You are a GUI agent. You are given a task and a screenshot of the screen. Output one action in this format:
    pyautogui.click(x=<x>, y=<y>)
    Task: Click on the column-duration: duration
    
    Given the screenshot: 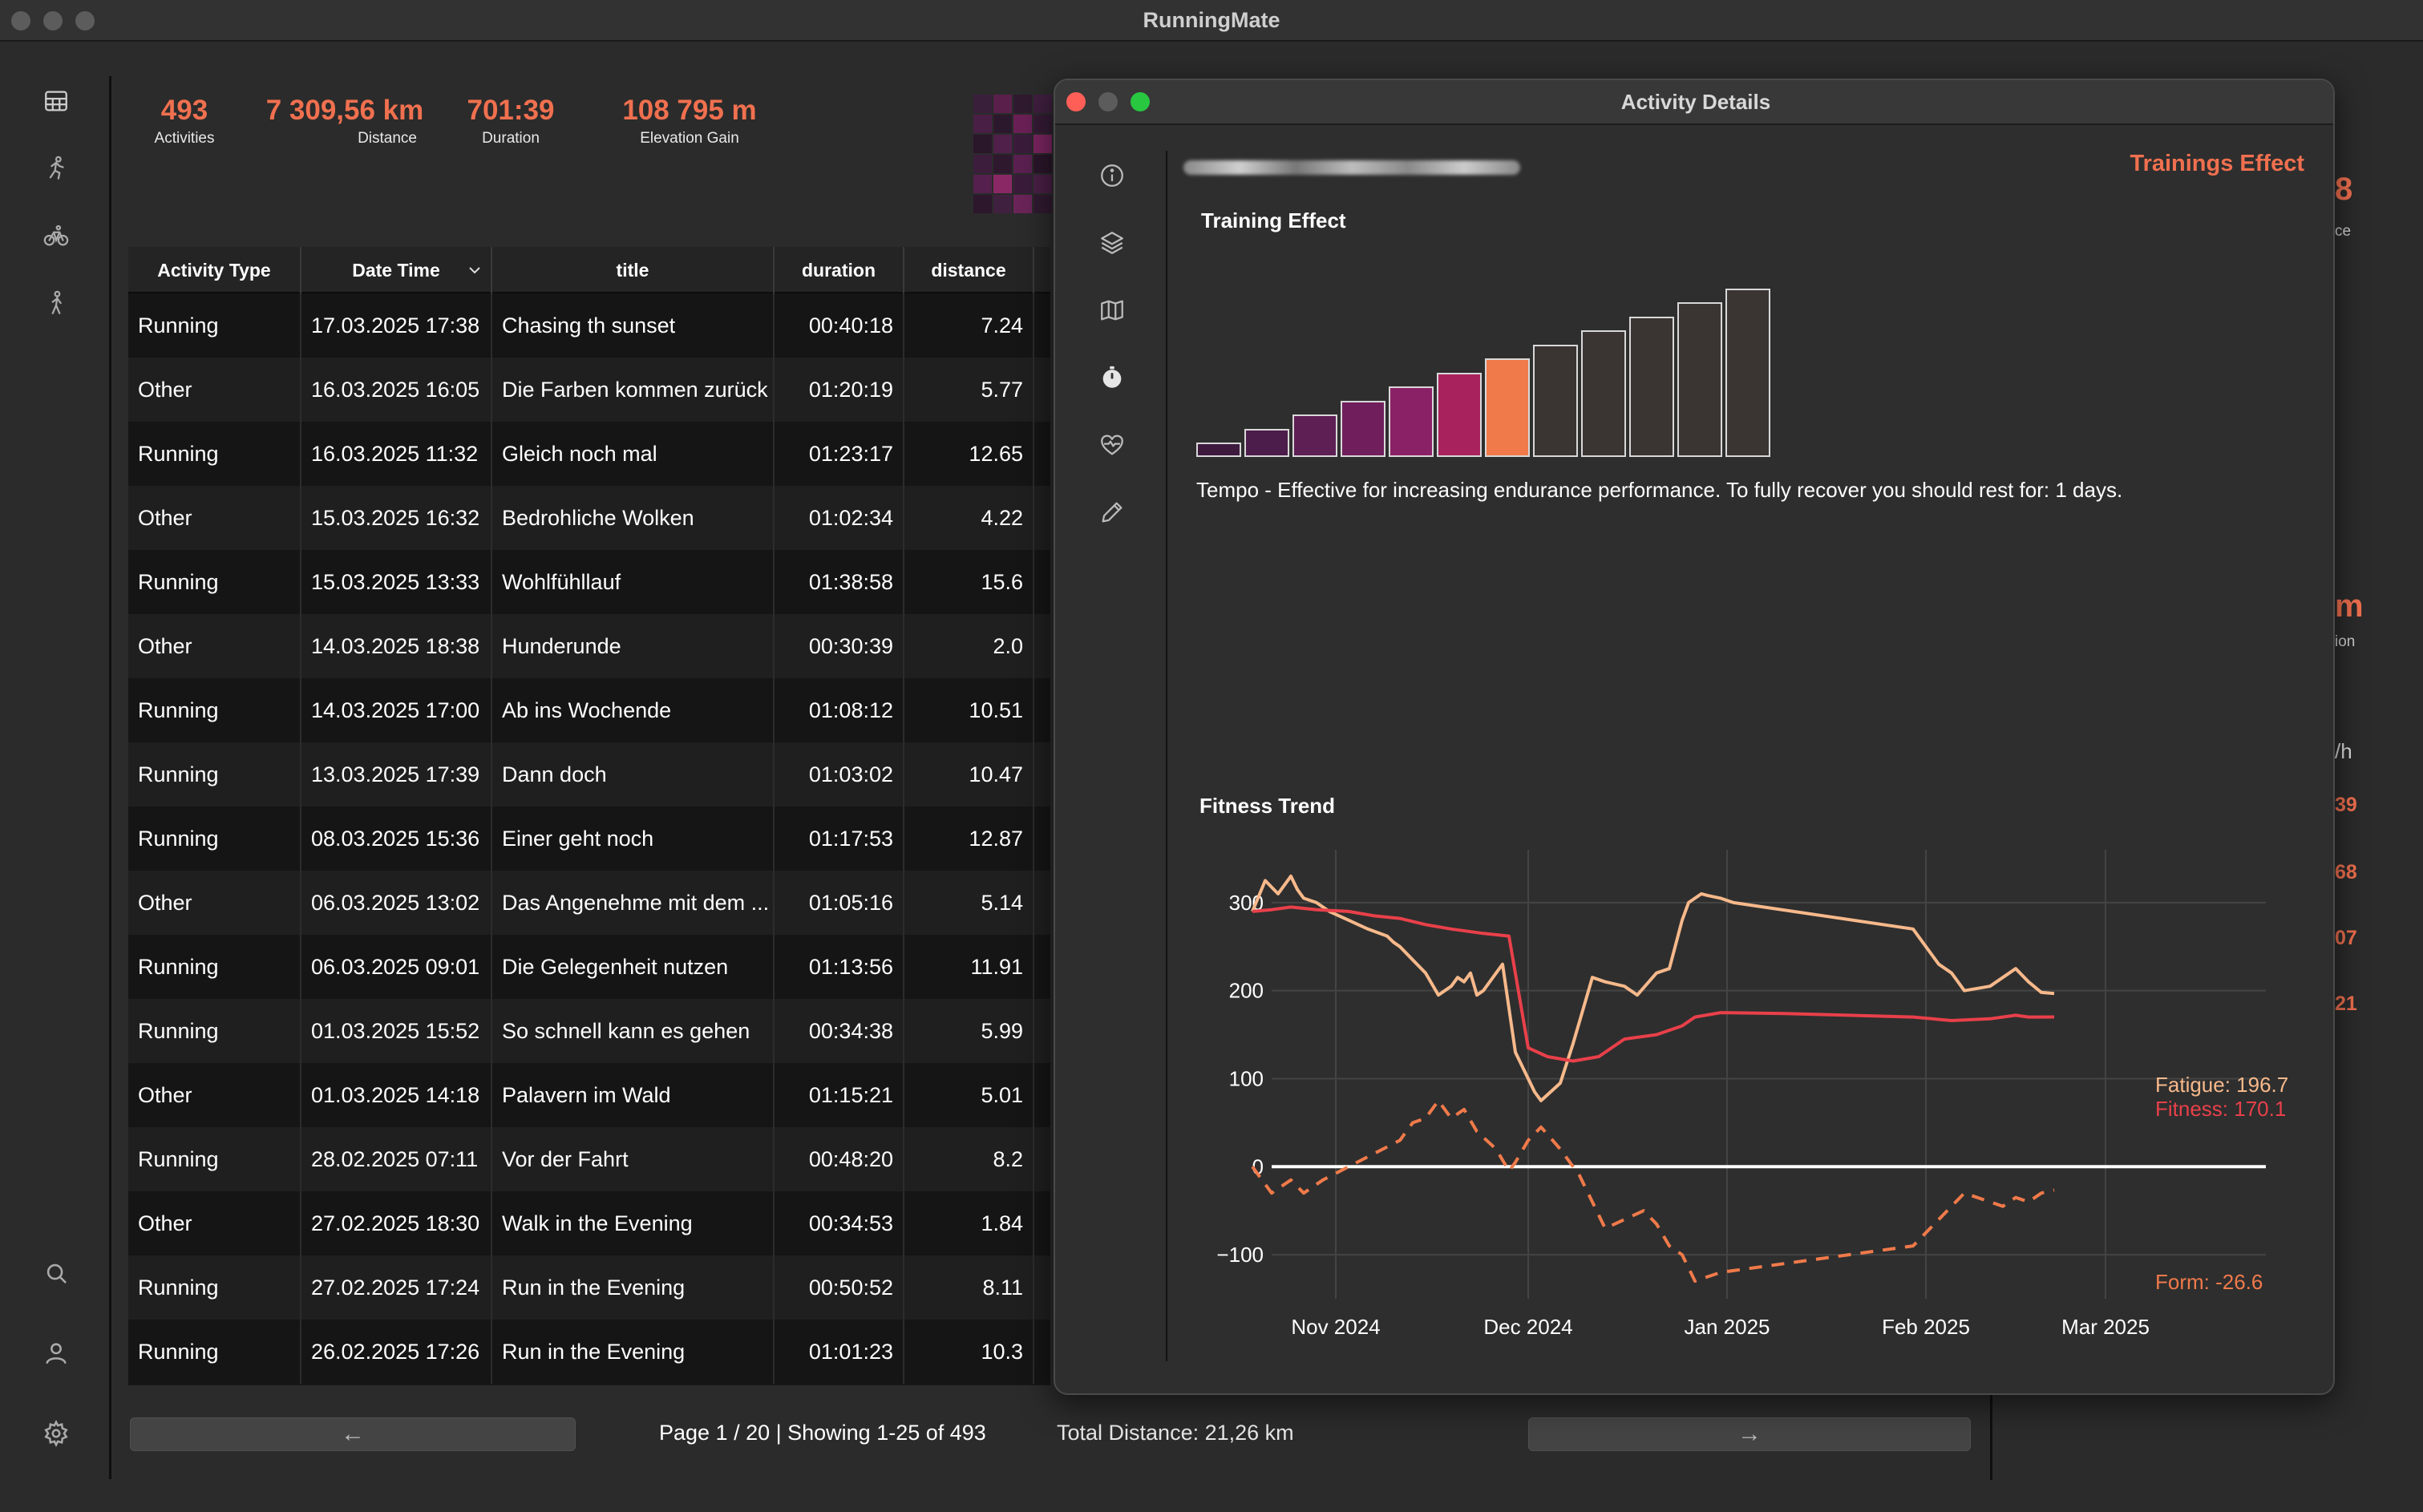 What is the action you would take?
    pyautogui.click(x=839, y=270)
    